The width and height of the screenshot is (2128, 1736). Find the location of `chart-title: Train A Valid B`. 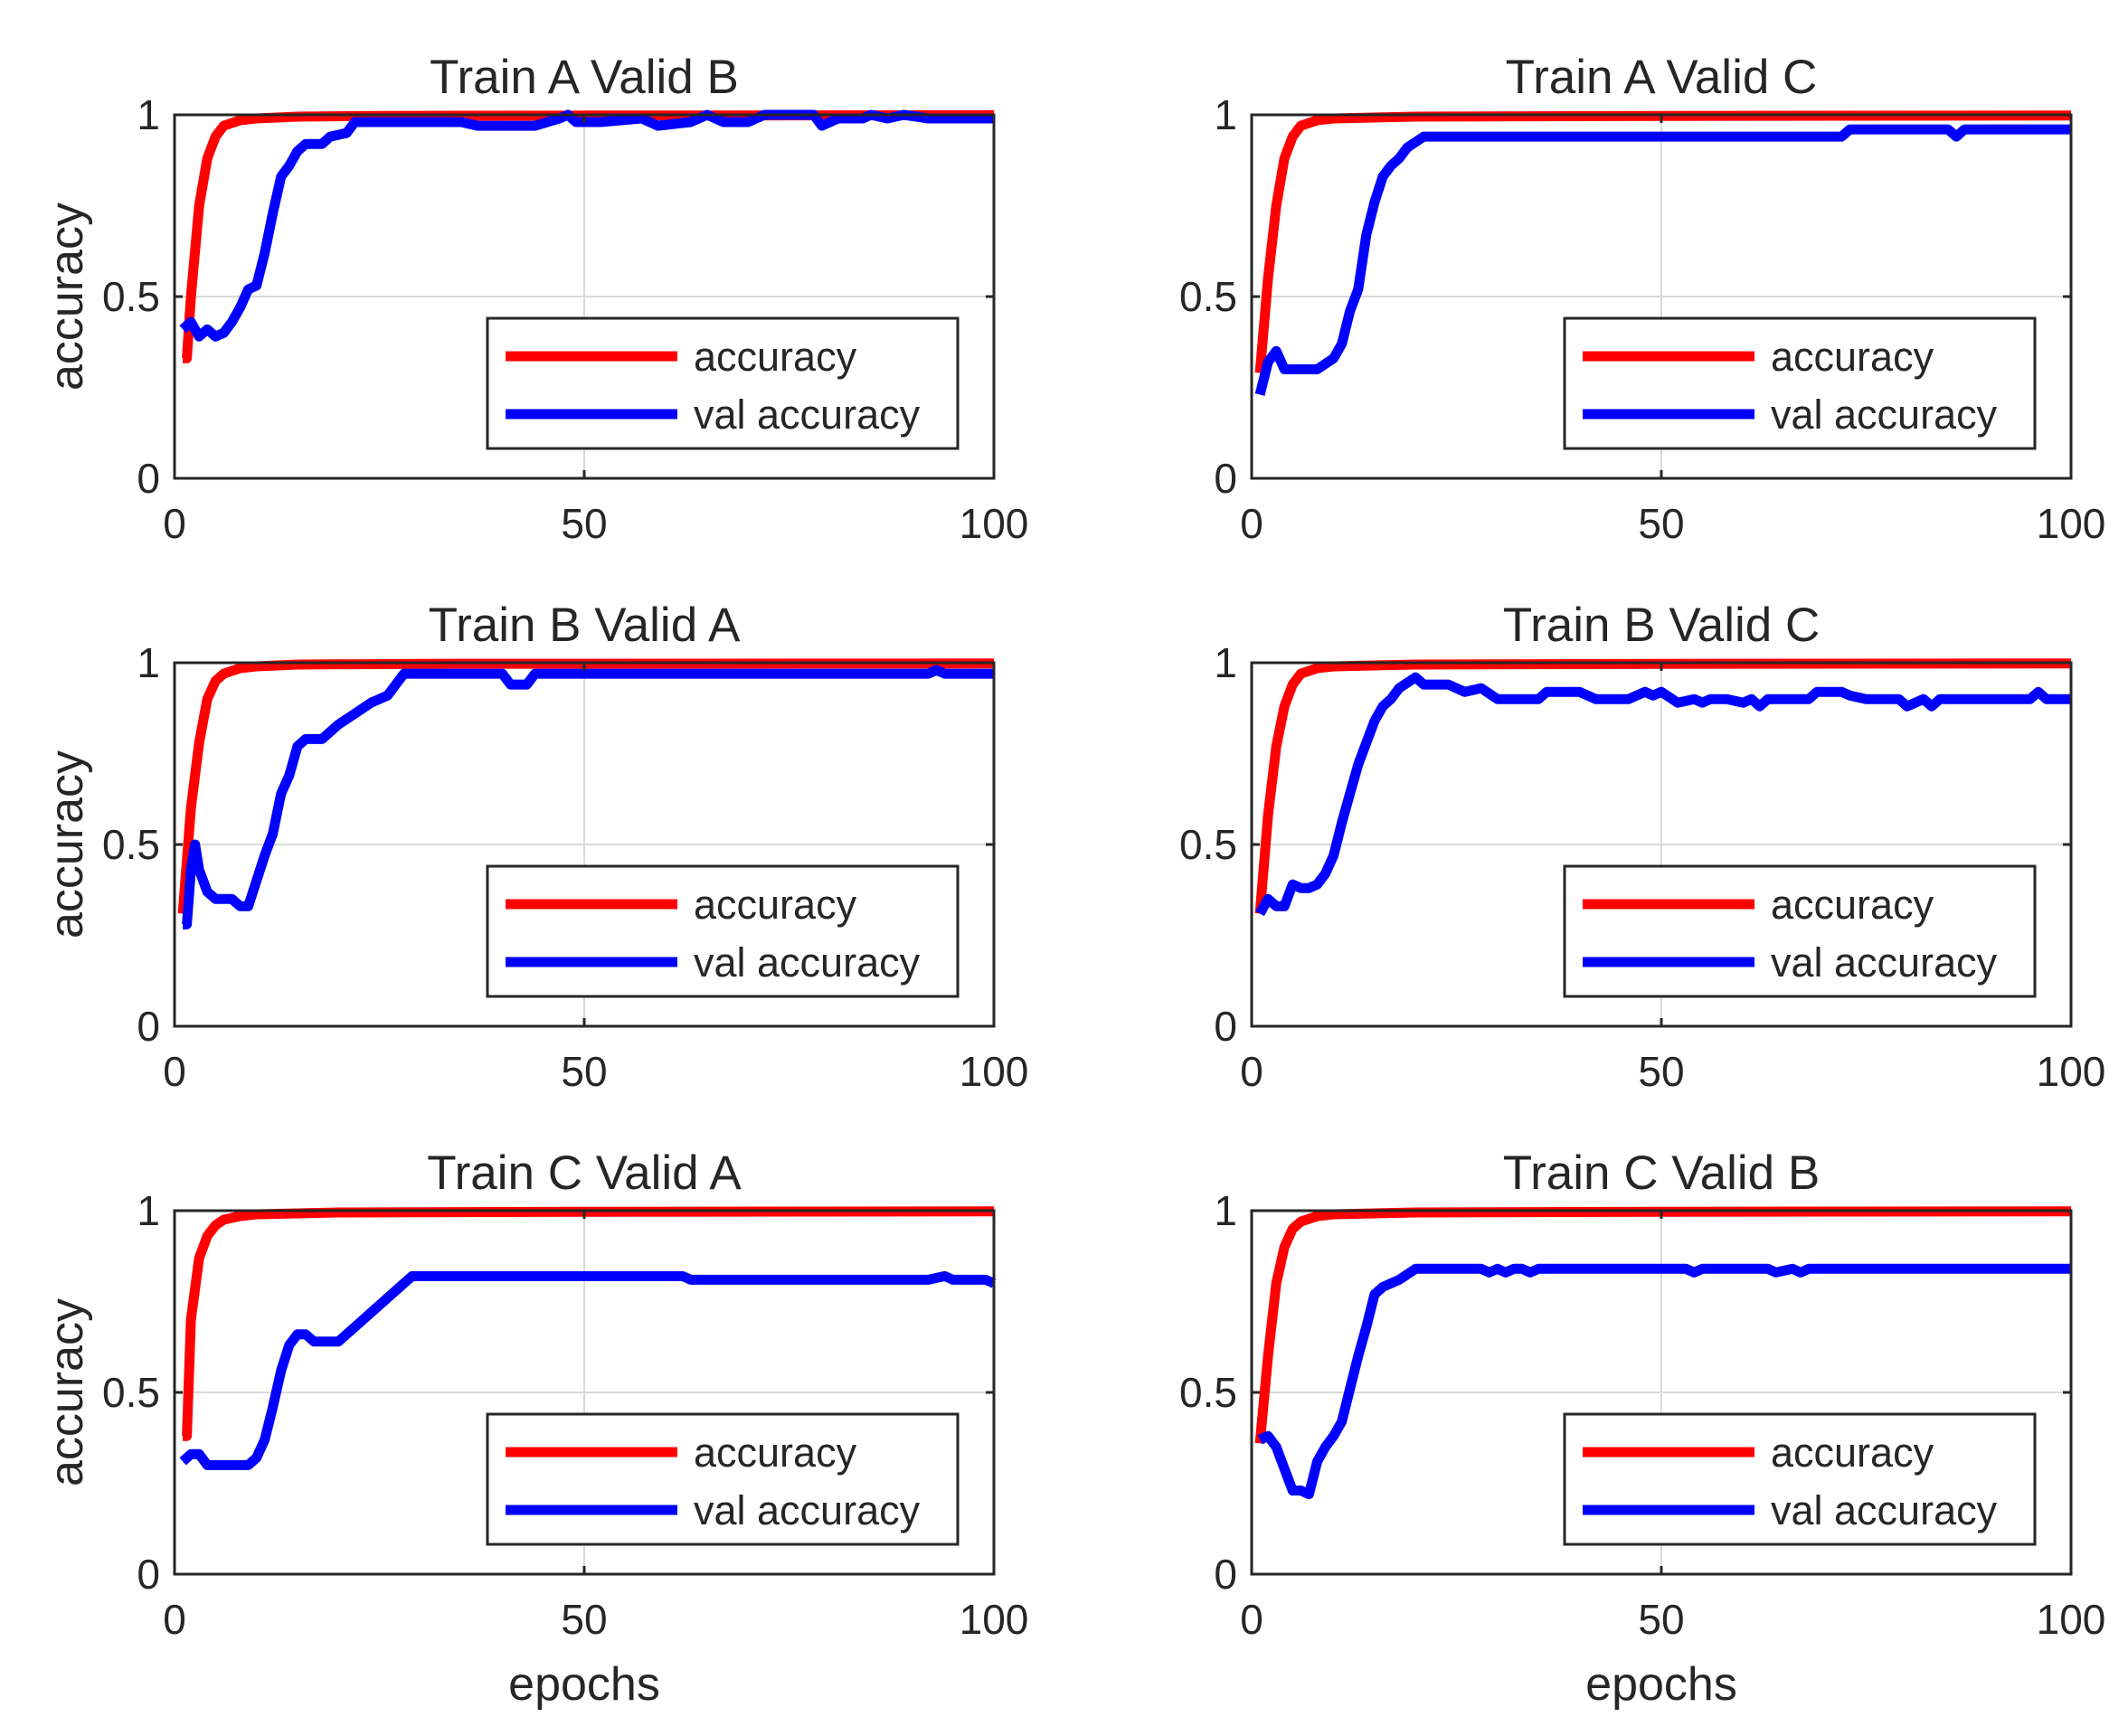

chart-title: Train A Valid B is located at coordinates (584, 78).